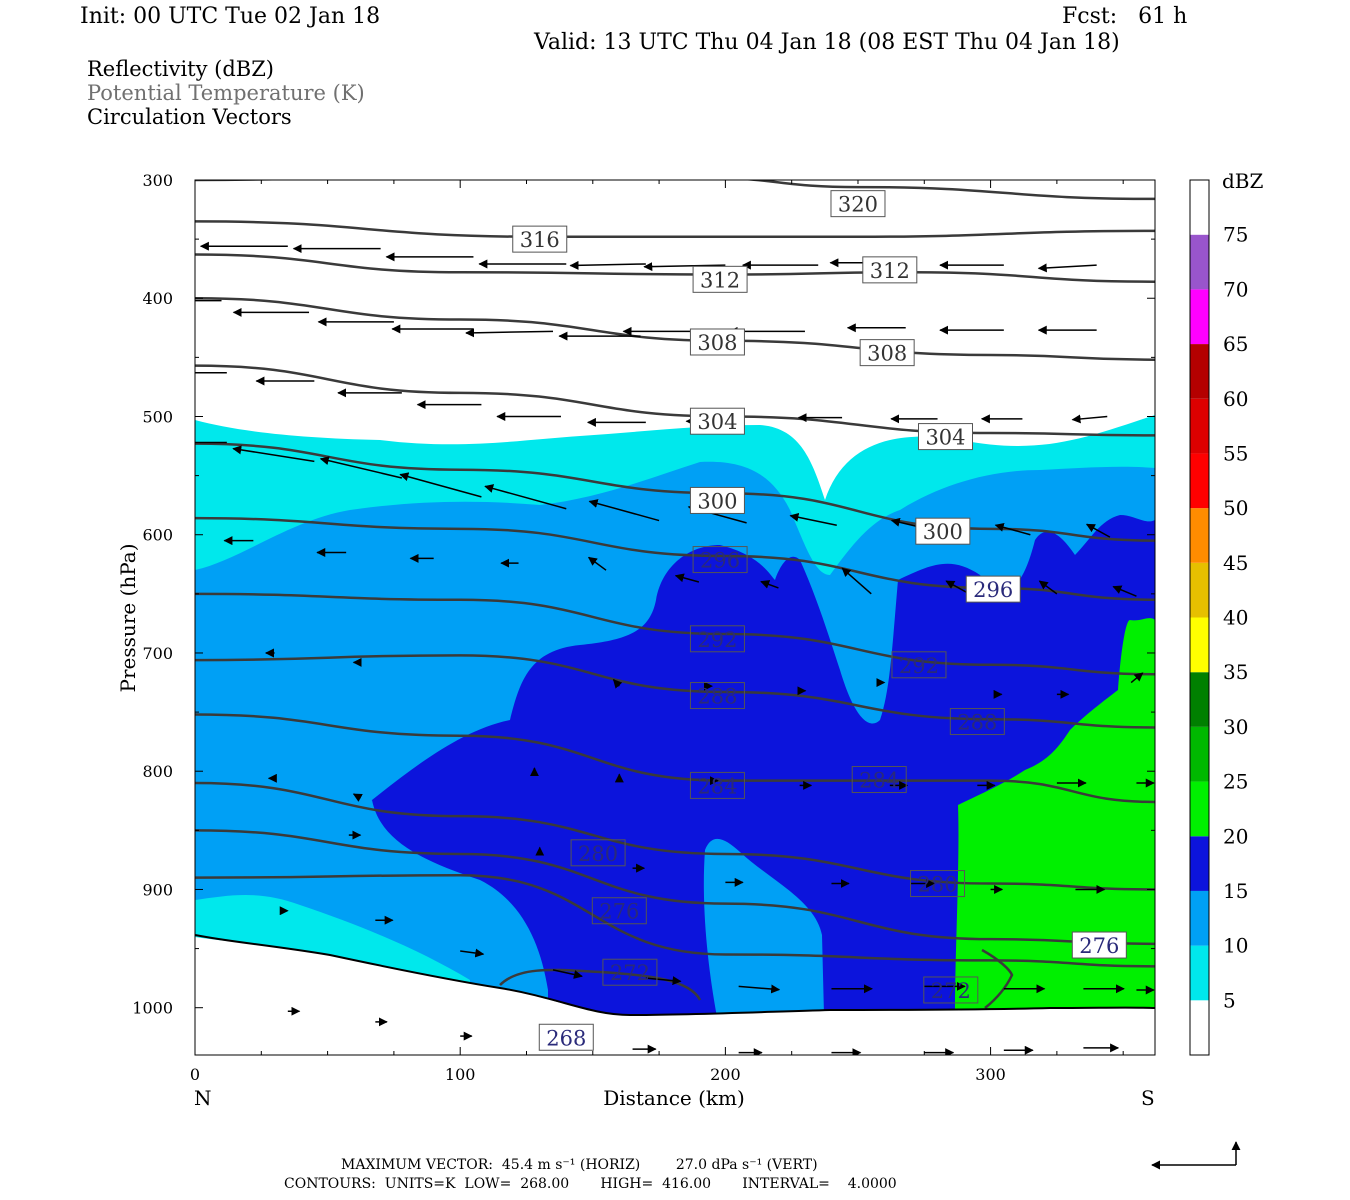 The height and width of the screenshot is (1200, 1350). Describe the element at coordinates (157, 298) in the screenshot. I see `y-tick-label: 400` at that location.